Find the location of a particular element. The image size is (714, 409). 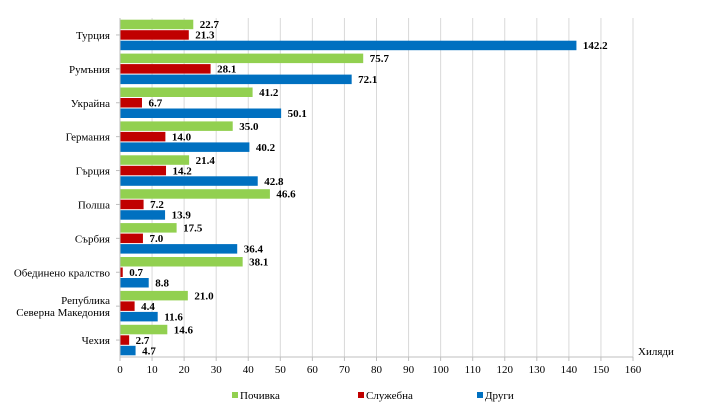

data-label: 21.3 is located at coordinates (205, 36).